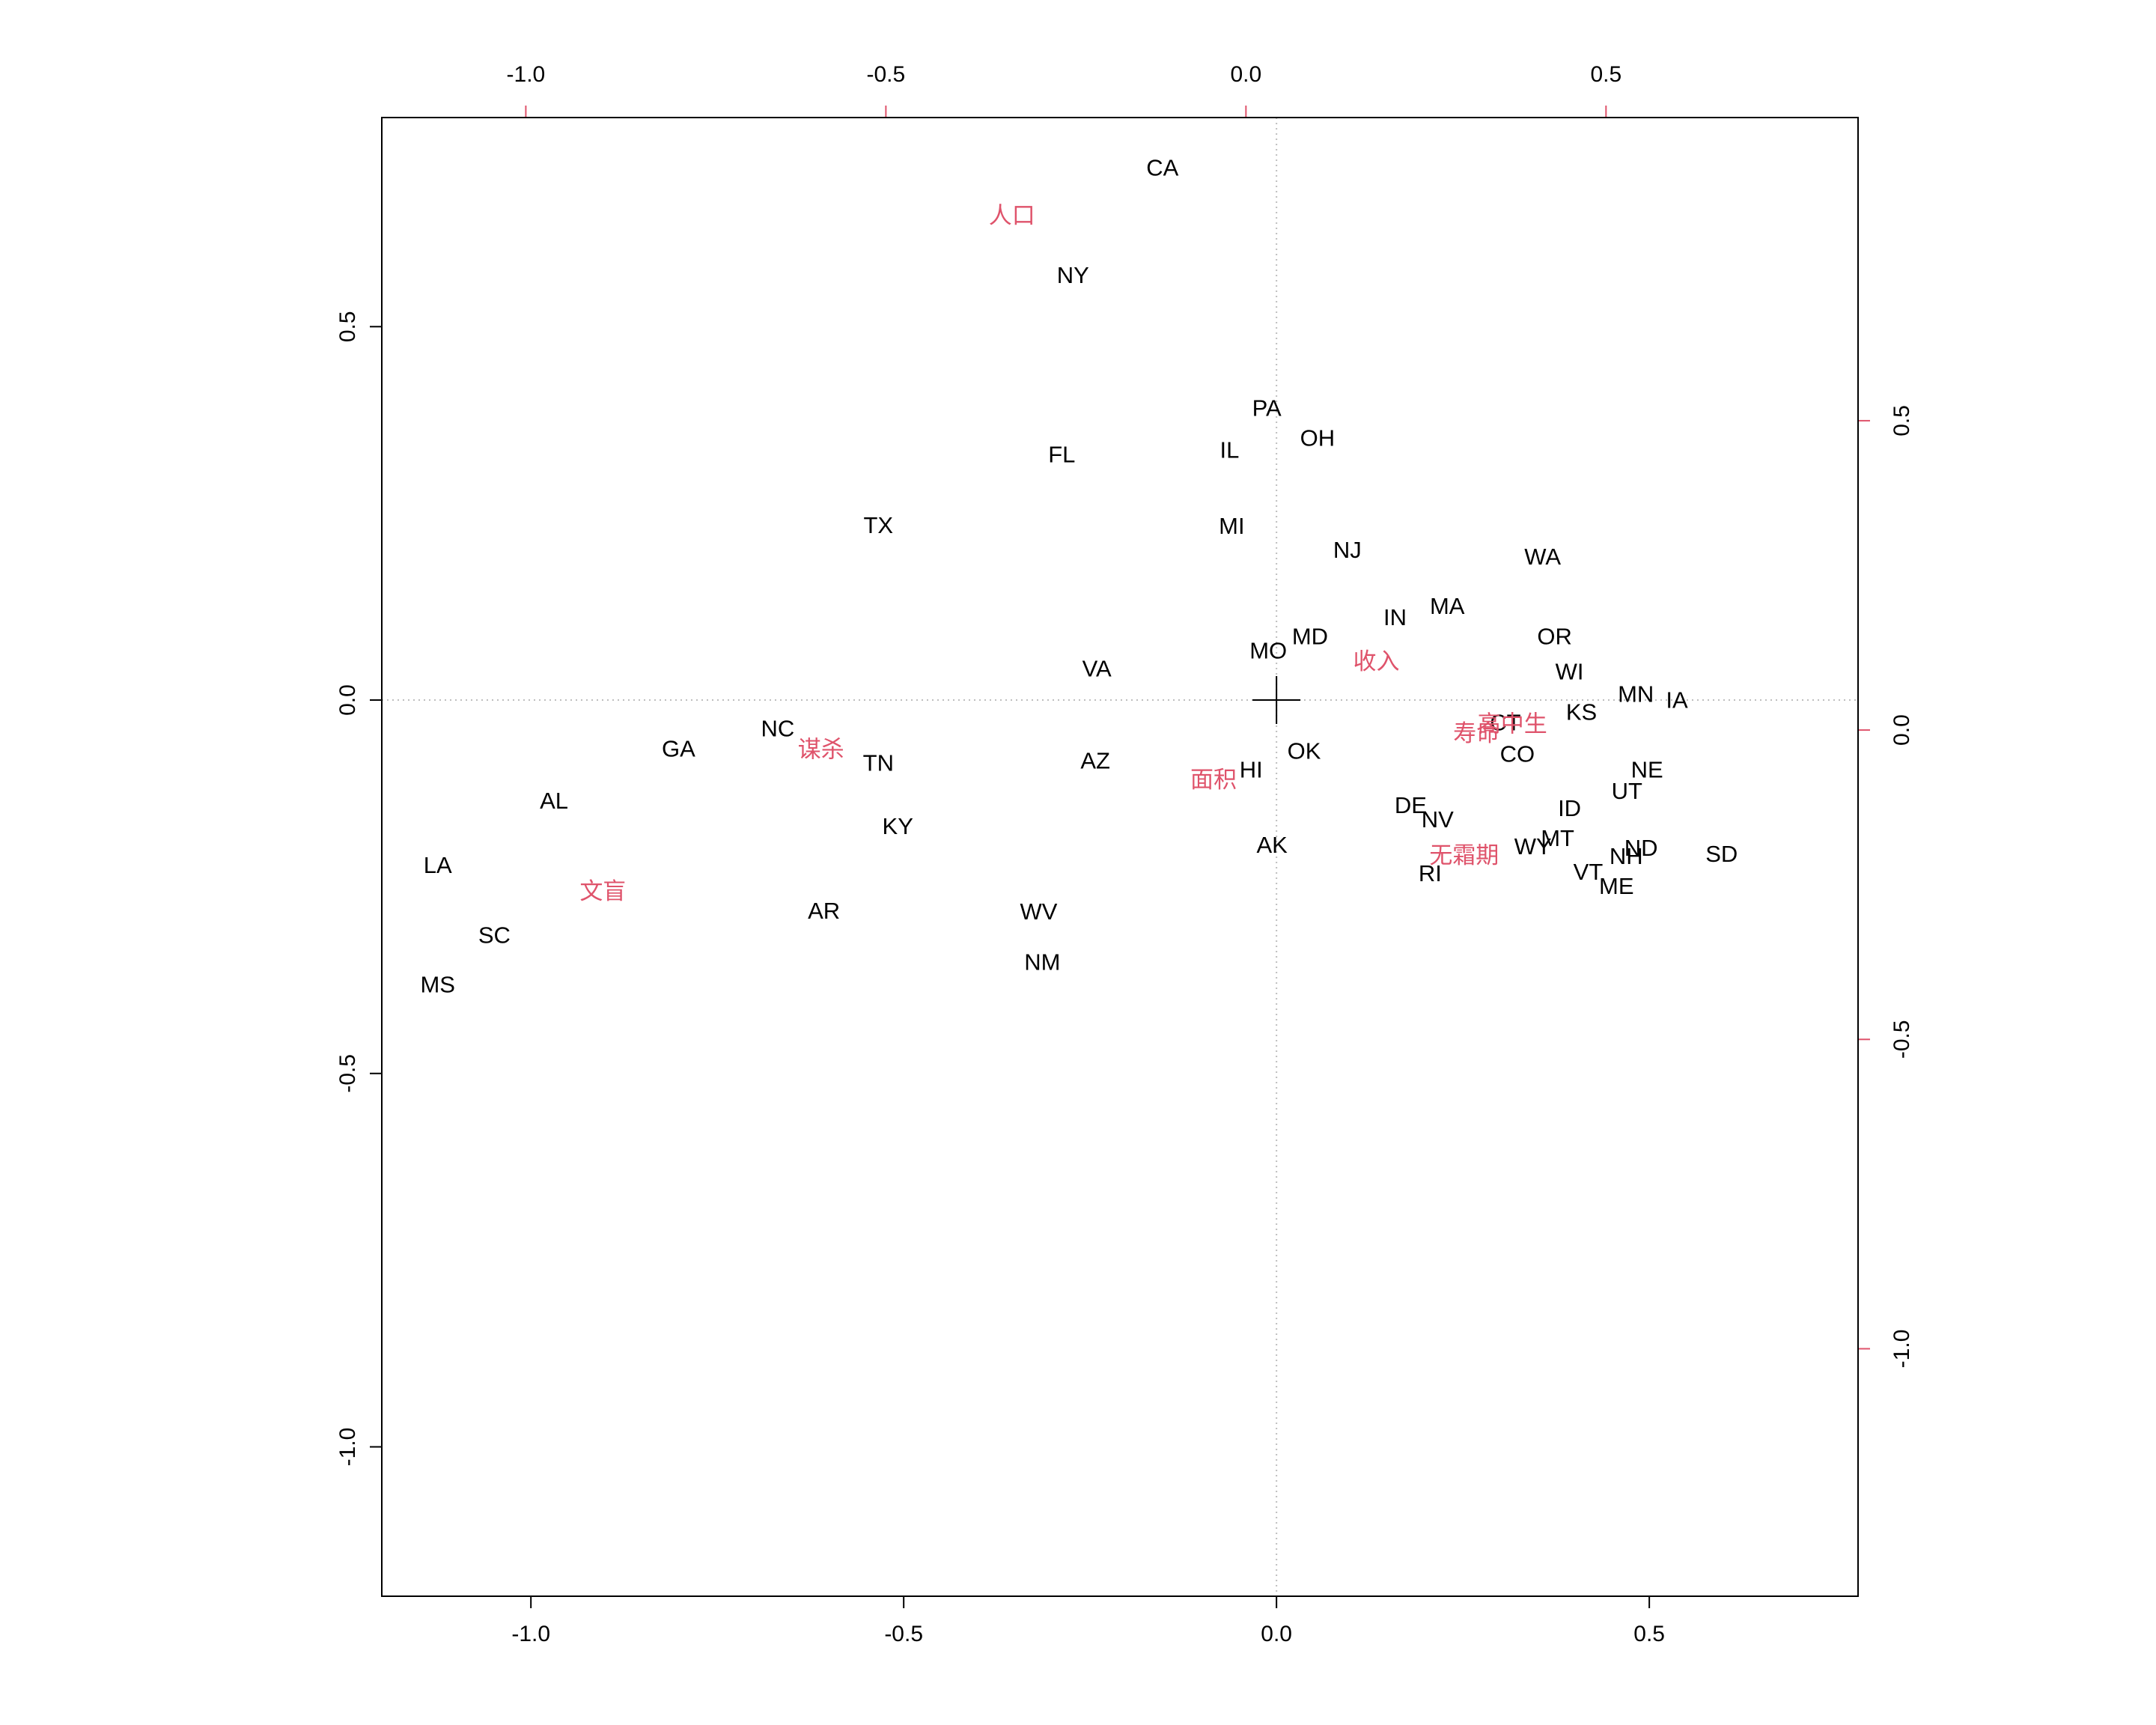  I want to click on tick-label-right: 0.5, so click(1901, 421).